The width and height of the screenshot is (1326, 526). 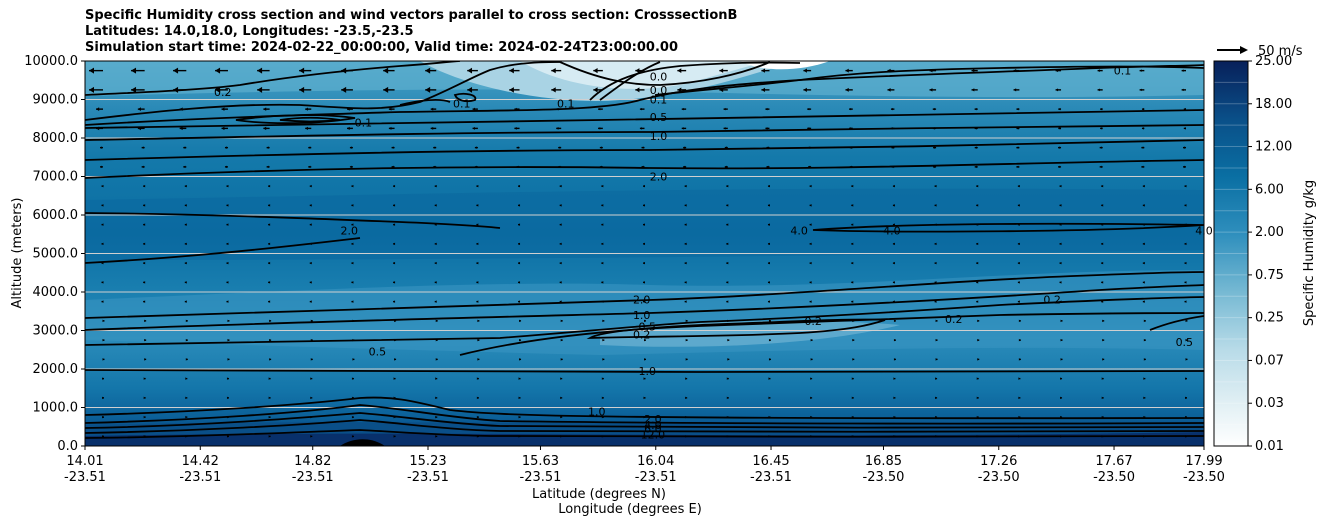 I want to click on contour-label: 0.0, so click(x=659, y=76).